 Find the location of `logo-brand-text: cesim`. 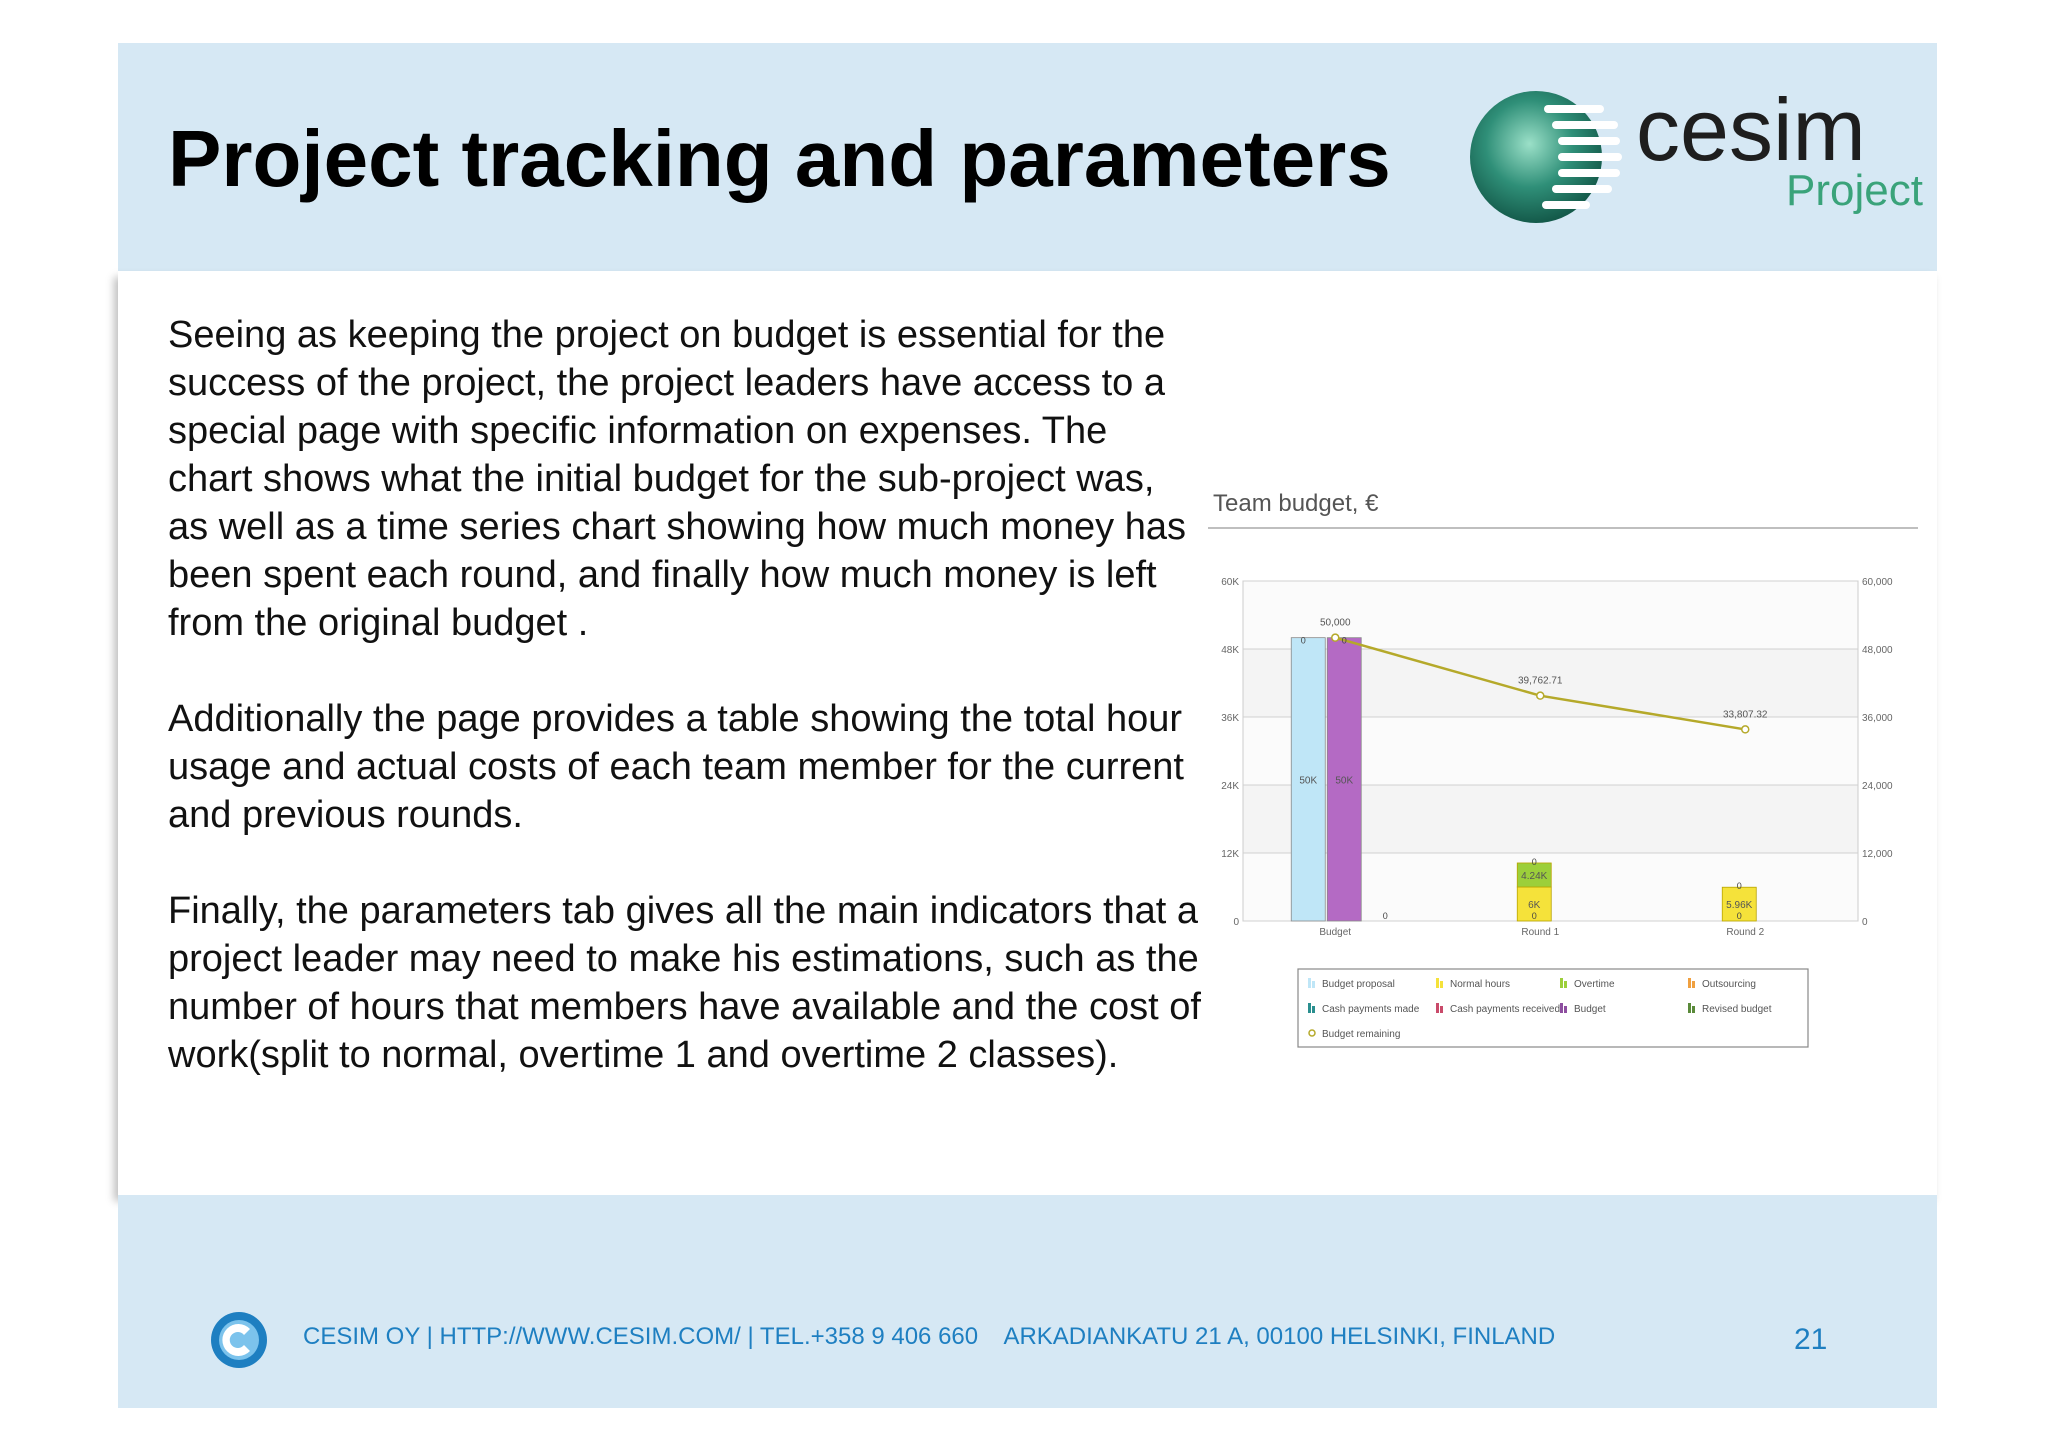

logo-brand-text: cesim is located at coordinates (1751, 129).